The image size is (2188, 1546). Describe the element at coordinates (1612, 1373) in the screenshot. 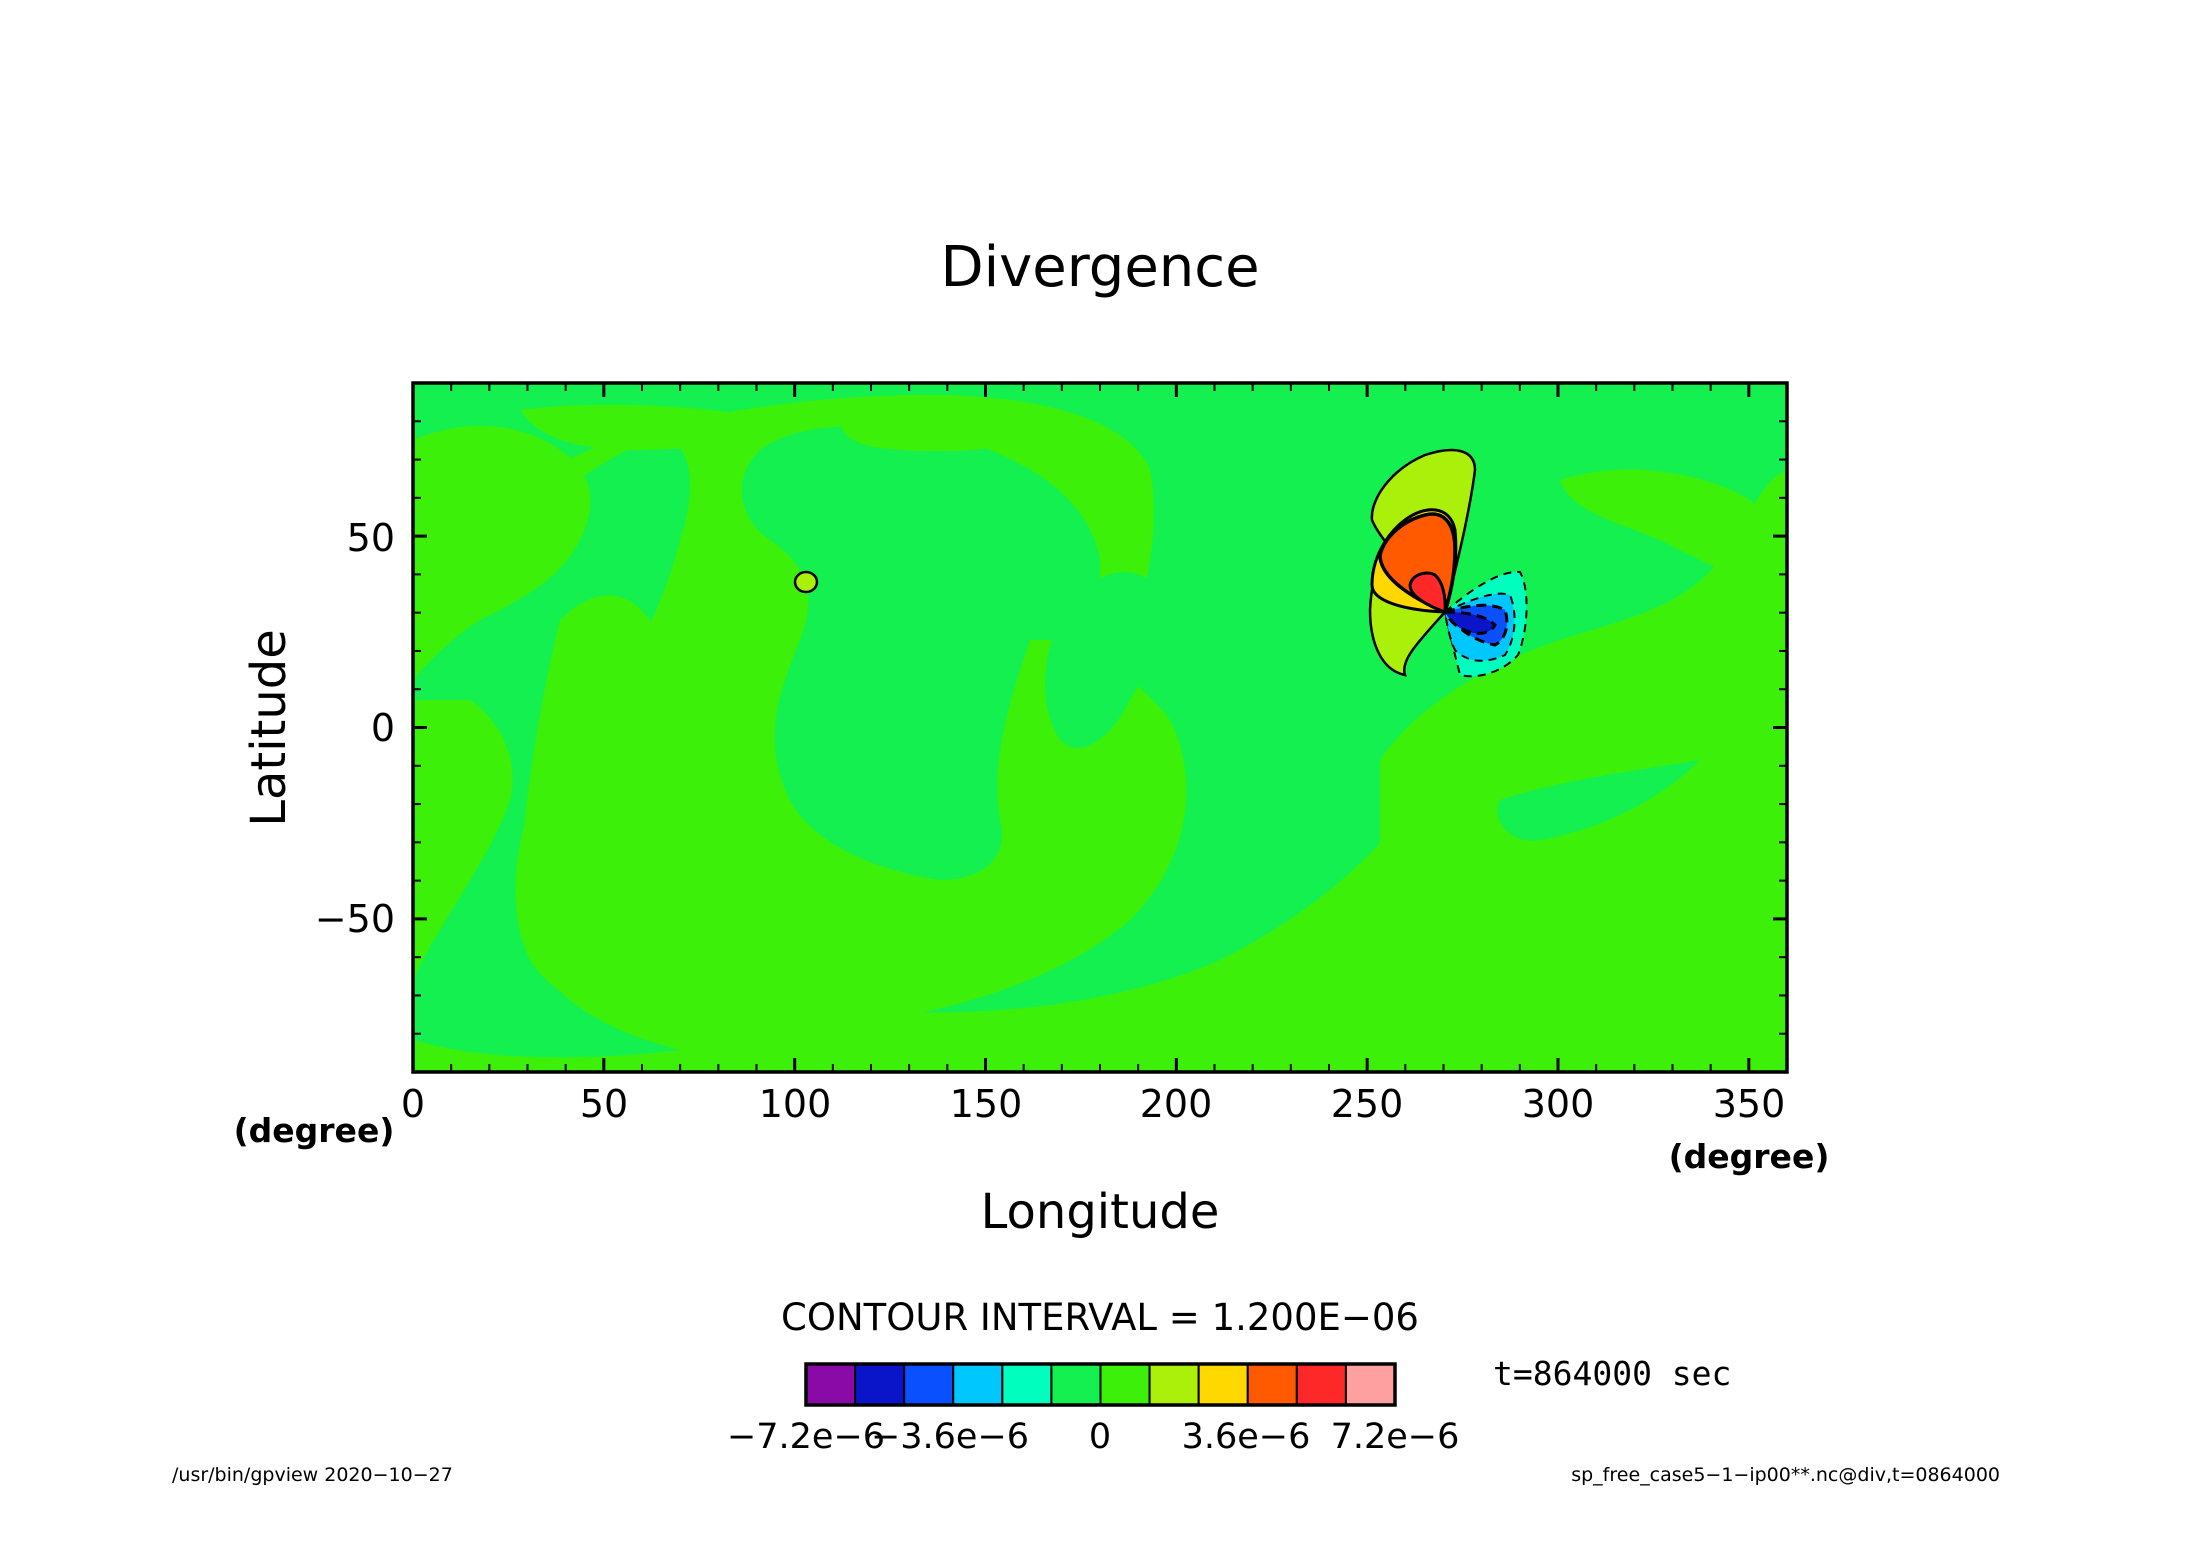

I see `time-label: t=864000 sec` at that location.